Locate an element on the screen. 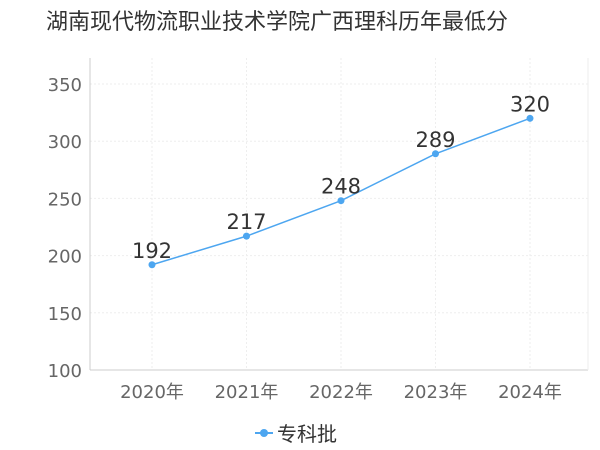 This screenshot has height=450, width=600. data-label: 320 is located at coordinates (530, 104).